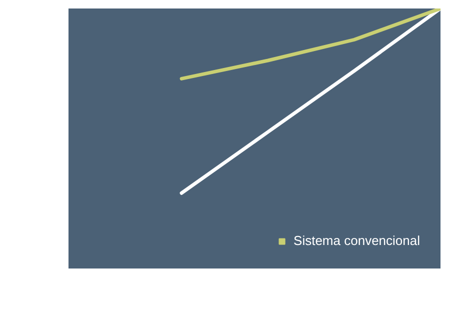 This screenshot has height=328, width=460. Describe the element at coordinates (357, 240) in the screenshot. I see `legend-label: Sistema convencional` at that location.